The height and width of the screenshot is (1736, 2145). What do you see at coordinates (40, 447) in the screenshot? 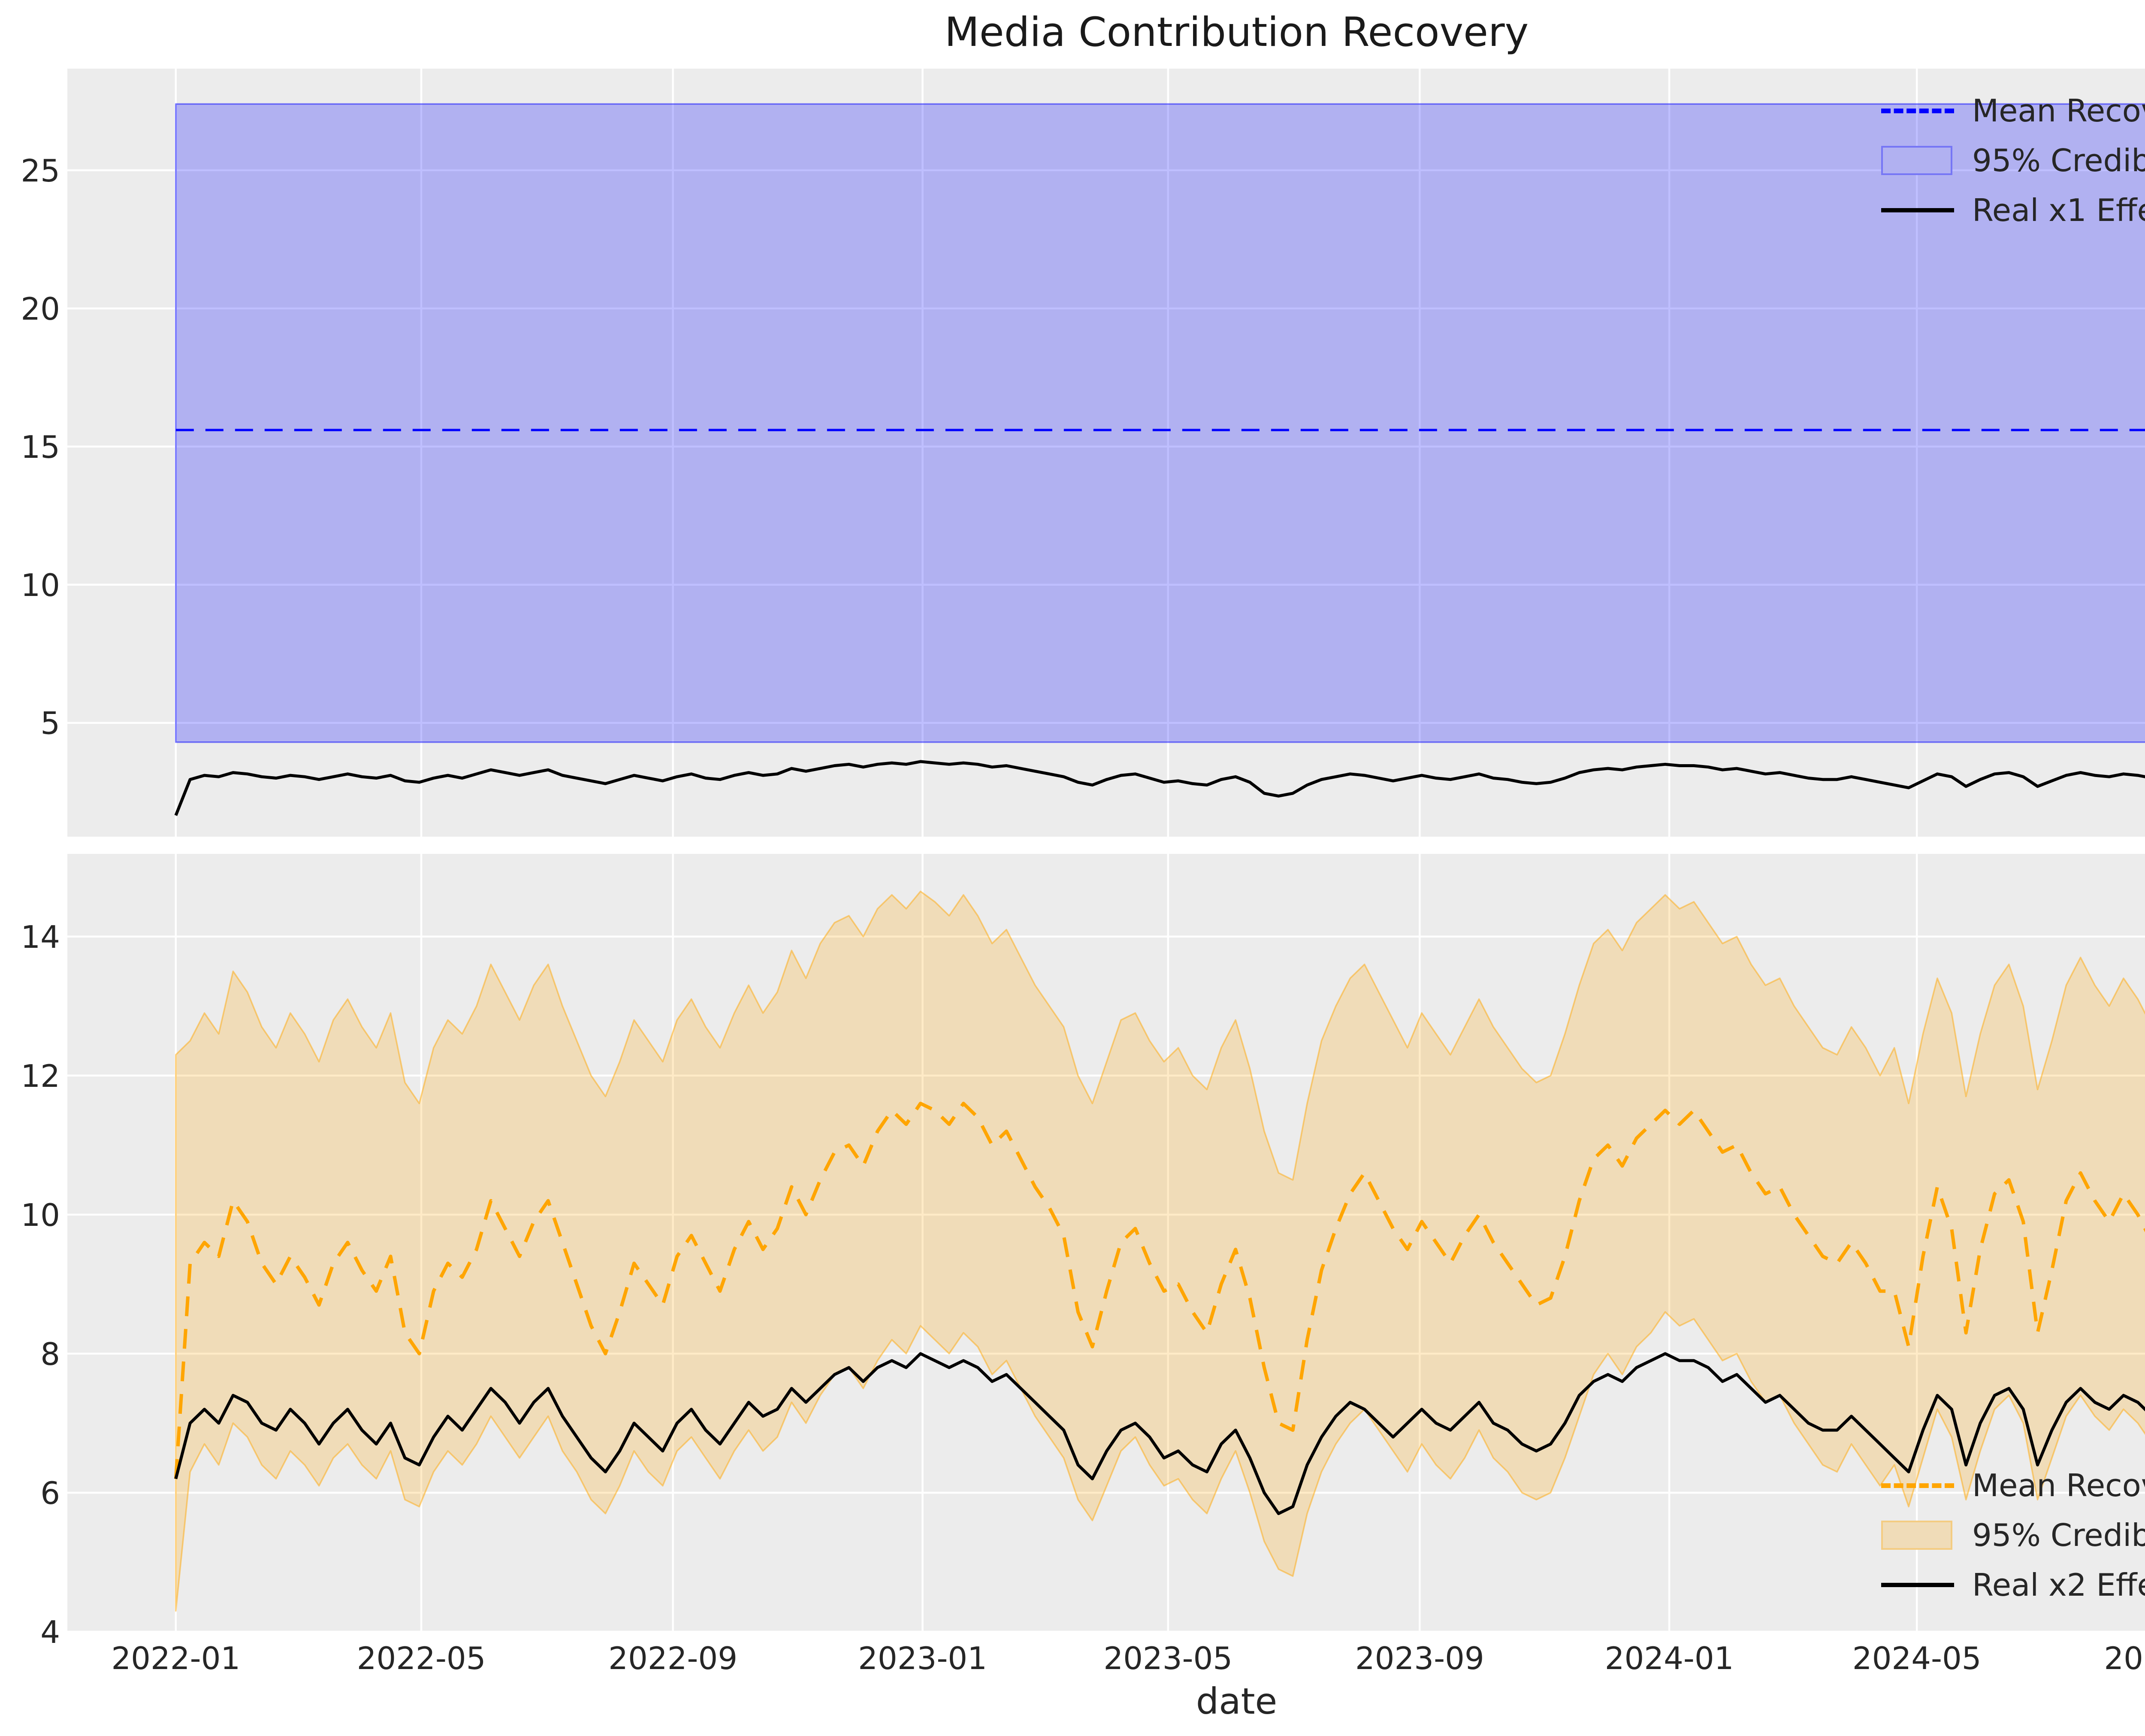
I see `y-tick-label: 15` at bounding box center [40, 447].